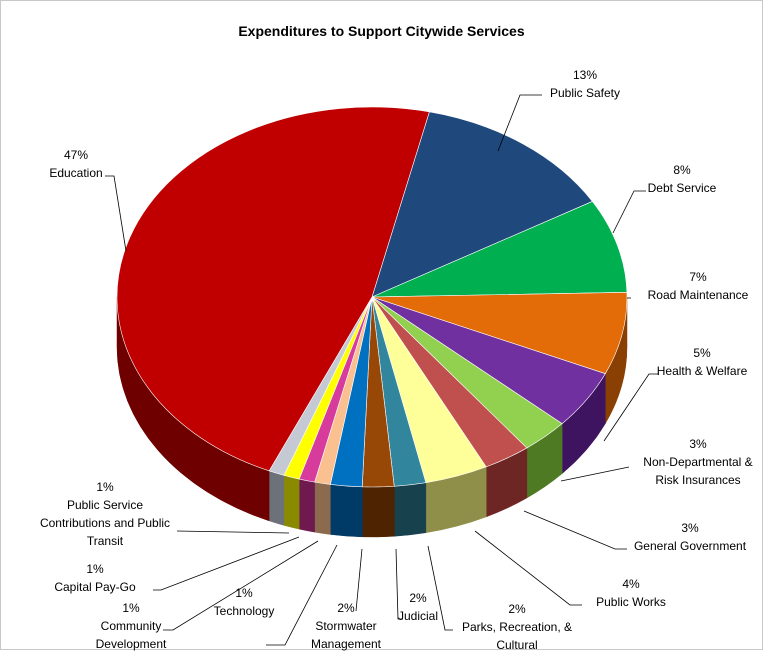 This screenshot has width=763, height=651. Describe the element at coordinates (517, 627) in the screenshot. I see `slice-label: Parks, Recreation, &` at that location.